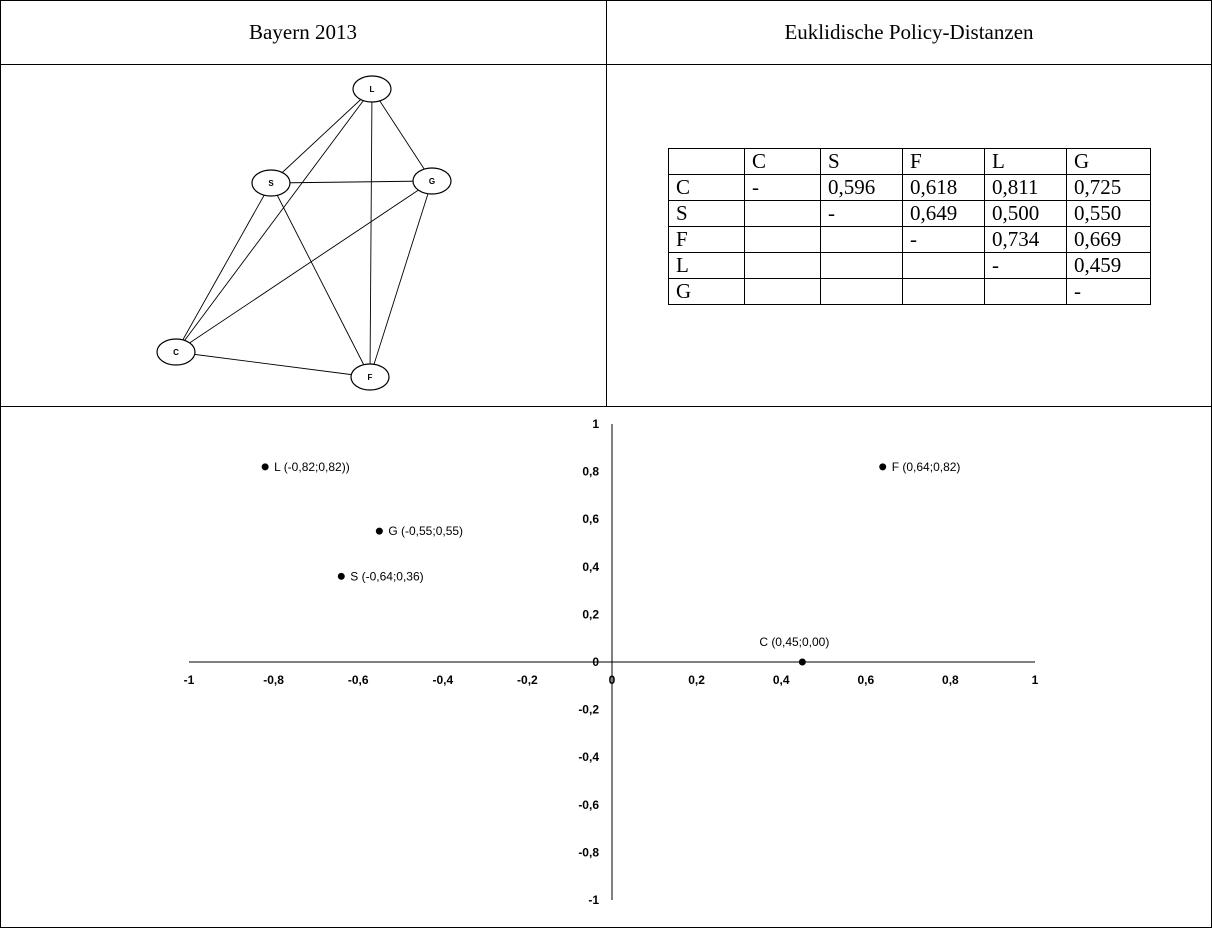  I want to click on table-row-label: S, so click(706, 213).